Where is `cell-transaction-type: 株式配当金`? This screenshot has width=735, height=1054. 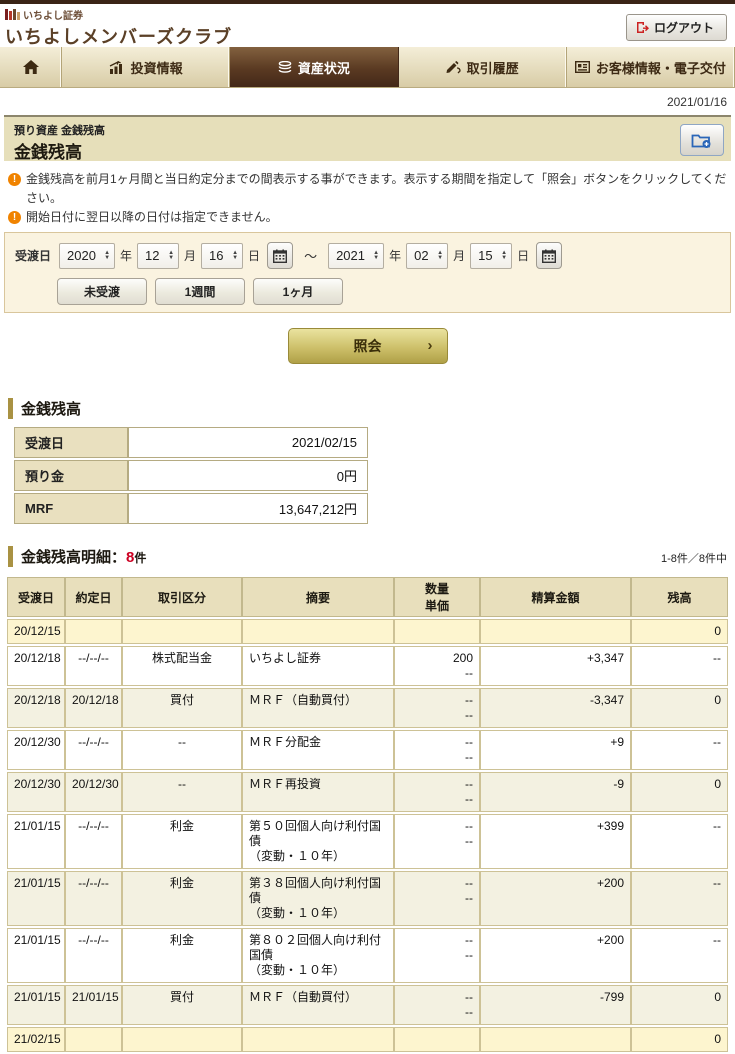
cell-transaction-type: 株式配当金 is located at coordinates (182, 666).